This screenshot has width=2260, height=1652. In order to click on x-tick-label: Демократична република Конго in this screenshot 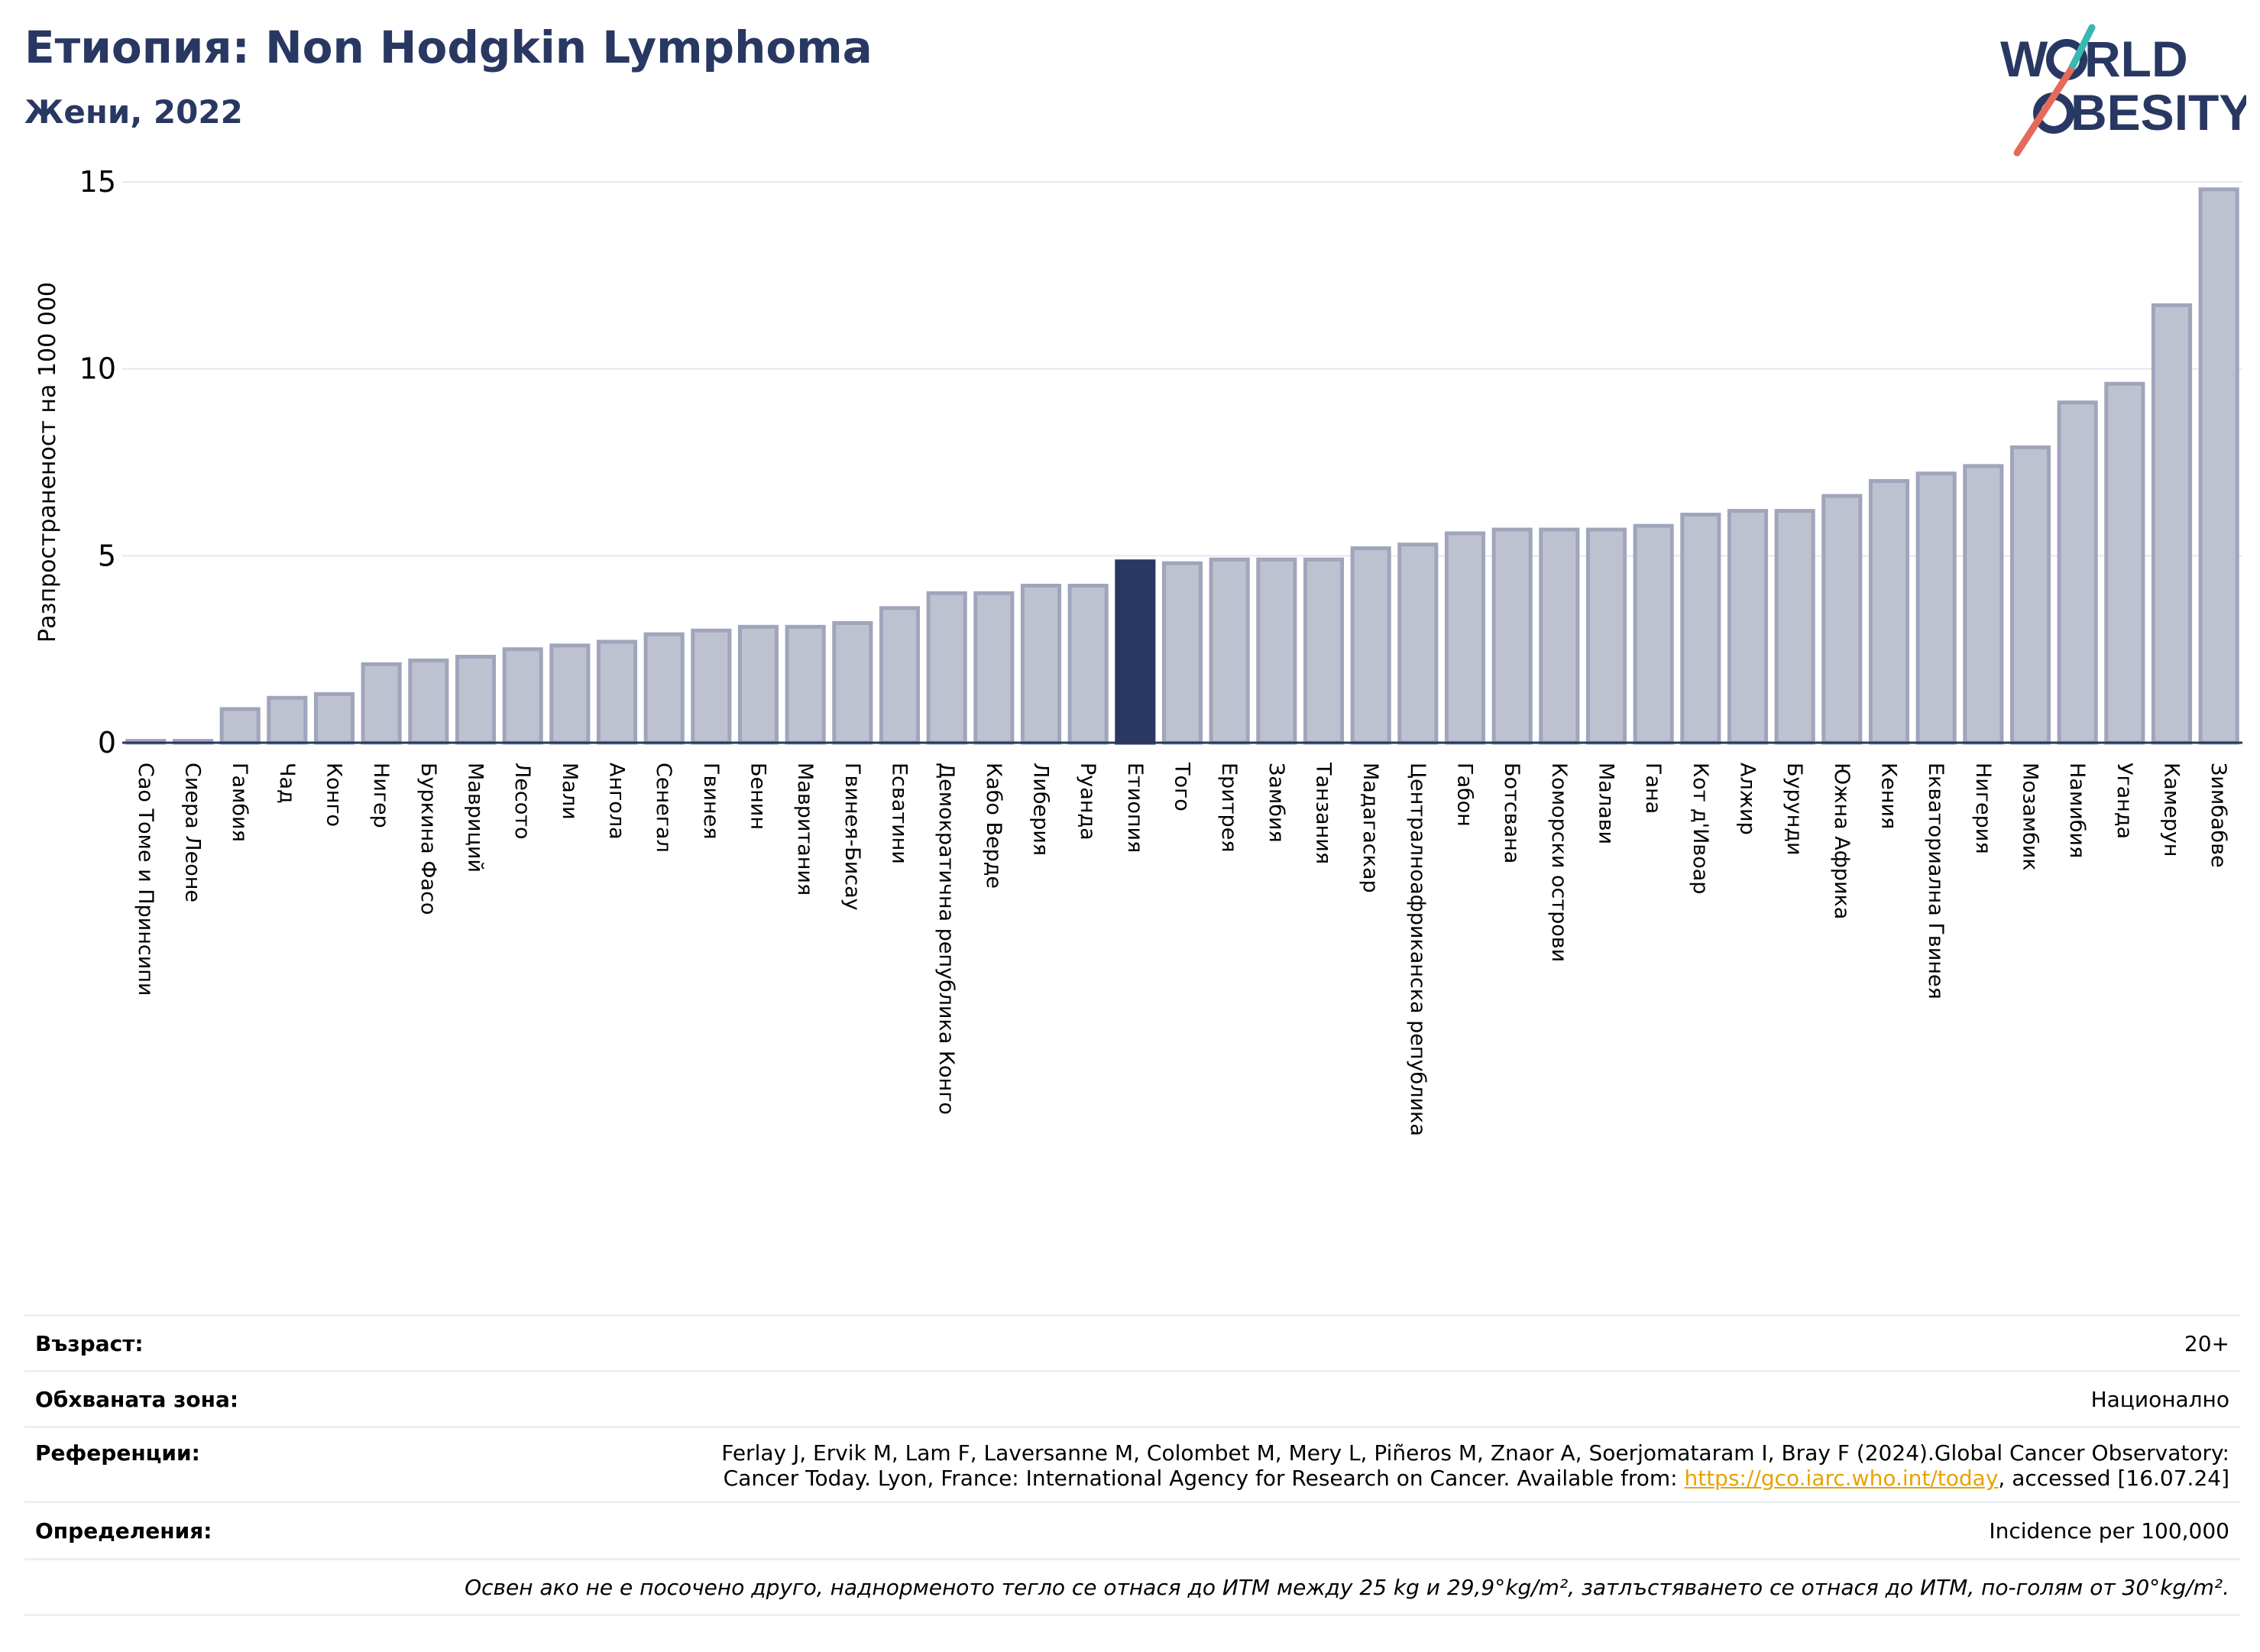, I will do `click(946, 939)`.